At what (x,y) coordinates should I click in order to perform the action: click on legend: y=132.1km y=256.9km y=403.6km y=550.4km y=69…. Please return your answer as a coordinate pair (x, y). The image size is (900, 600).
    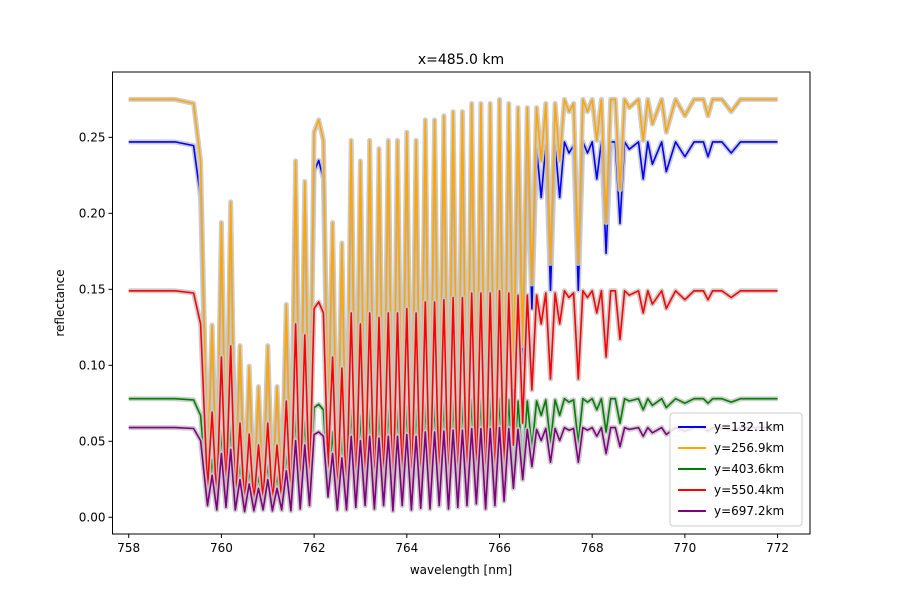
    Looking at the image, I should click on (736, 469).